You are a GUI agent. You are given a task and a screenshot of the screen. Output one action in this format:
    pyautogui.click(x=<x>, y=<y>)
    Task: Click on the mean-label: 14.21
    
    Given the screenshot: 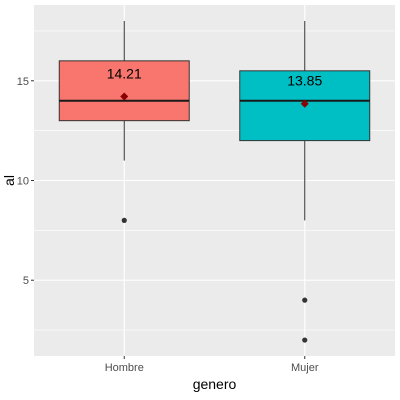 What is the action you would take?
    pyautogui.click(x=124, y=74)
    